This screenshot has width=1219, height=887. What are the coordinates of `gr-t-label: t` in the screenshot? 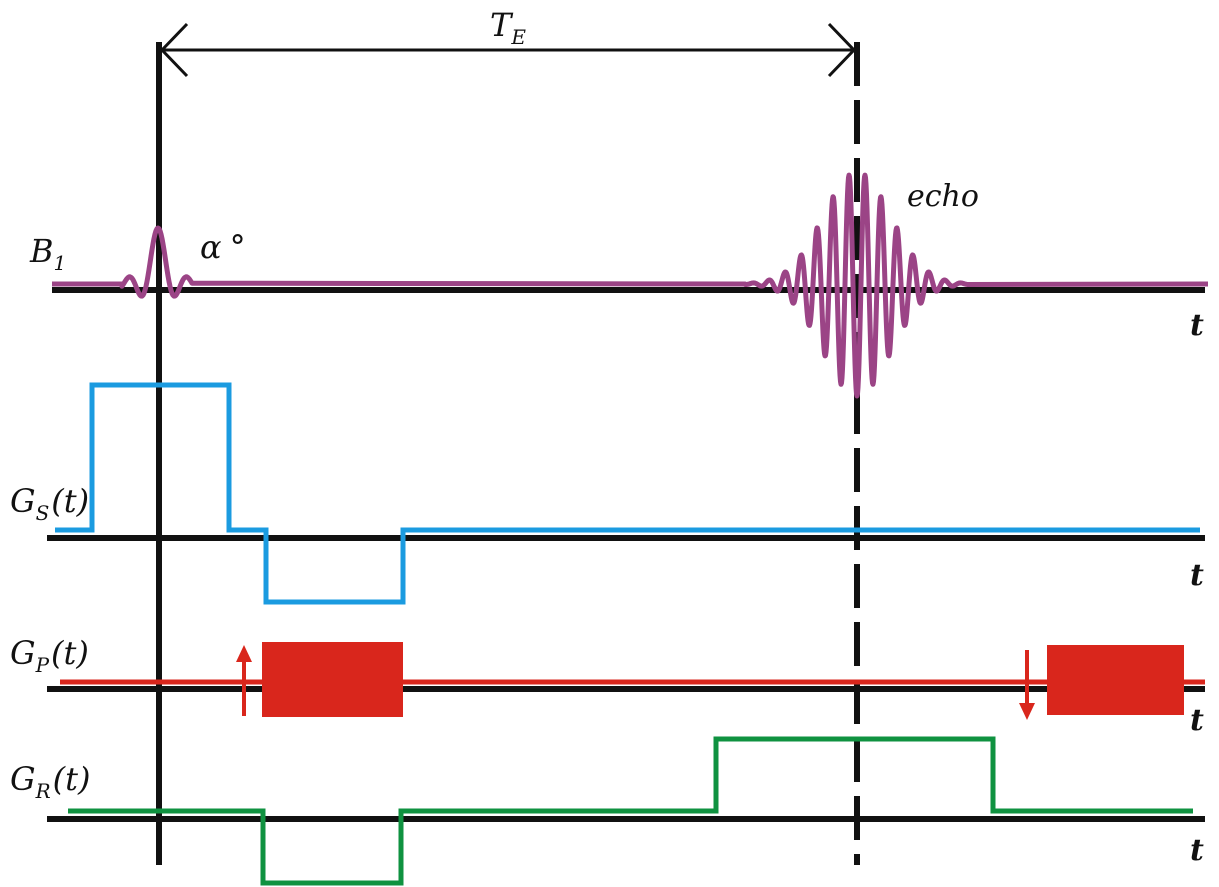 It's located at (1197, 850).